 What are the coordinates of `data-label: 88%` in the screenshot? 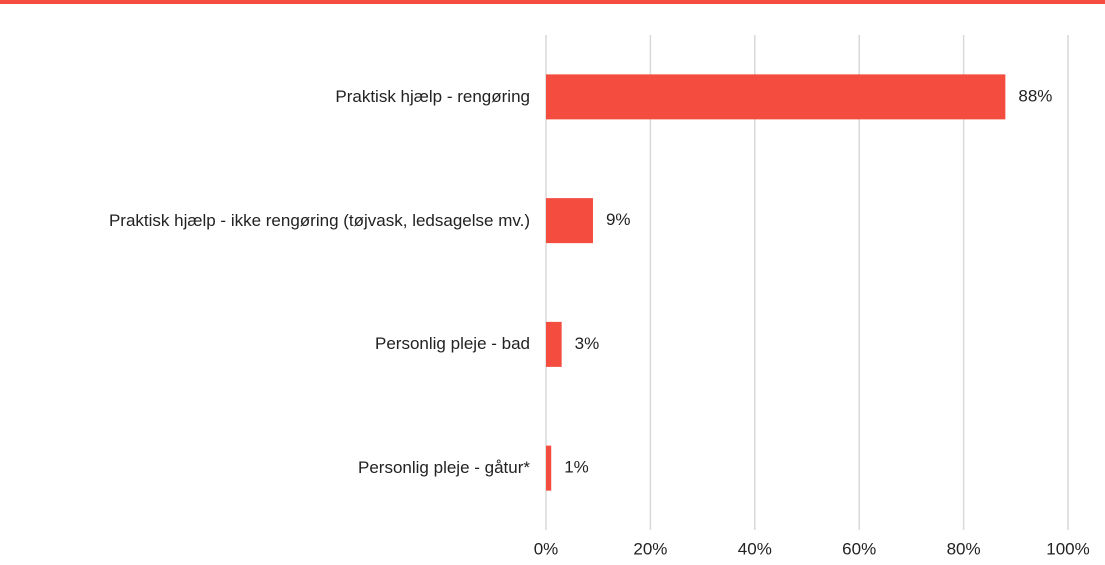 It's located at (1035, 95).